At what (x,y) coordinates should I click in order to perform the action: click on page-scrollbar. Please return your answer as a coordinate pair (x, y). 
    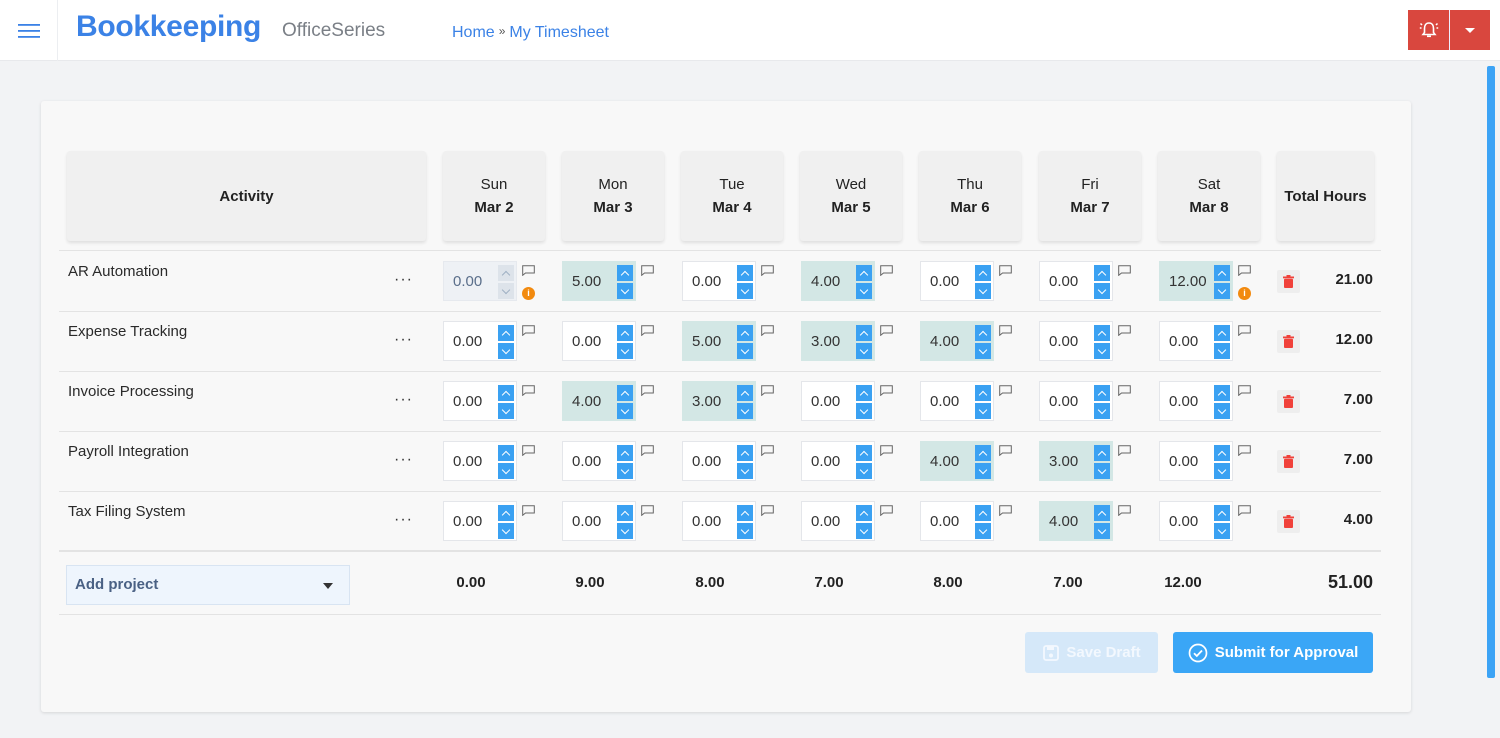
    Looking at the image, I should click on (1491, 372).